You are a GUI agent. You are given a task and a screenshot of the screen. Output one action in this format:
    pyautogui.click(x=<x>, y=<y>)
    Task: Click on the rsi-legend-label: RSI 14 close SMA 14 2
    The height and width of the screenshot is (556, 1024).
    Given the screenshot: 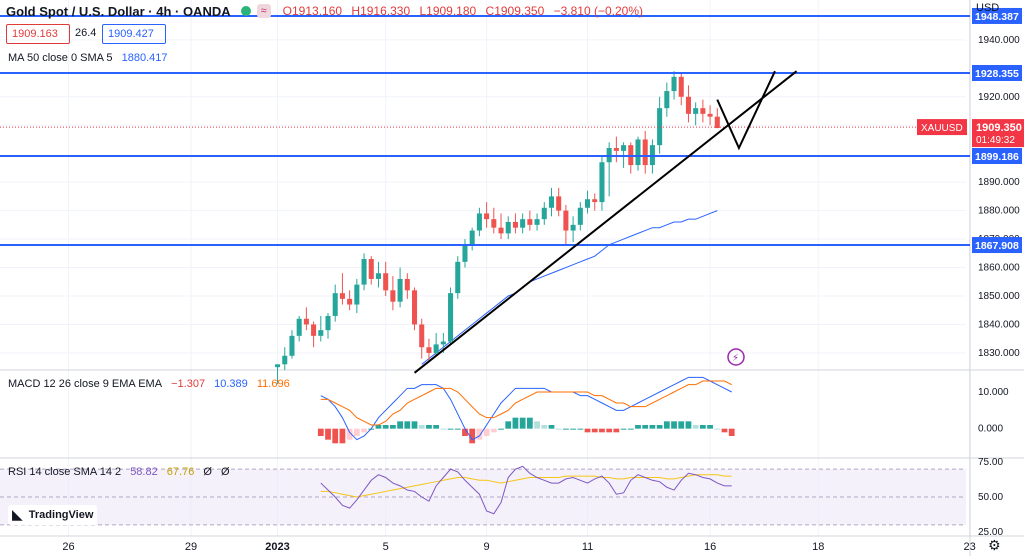 What is the action you would take?
    pyautogui.click(x=65, y=472)
    